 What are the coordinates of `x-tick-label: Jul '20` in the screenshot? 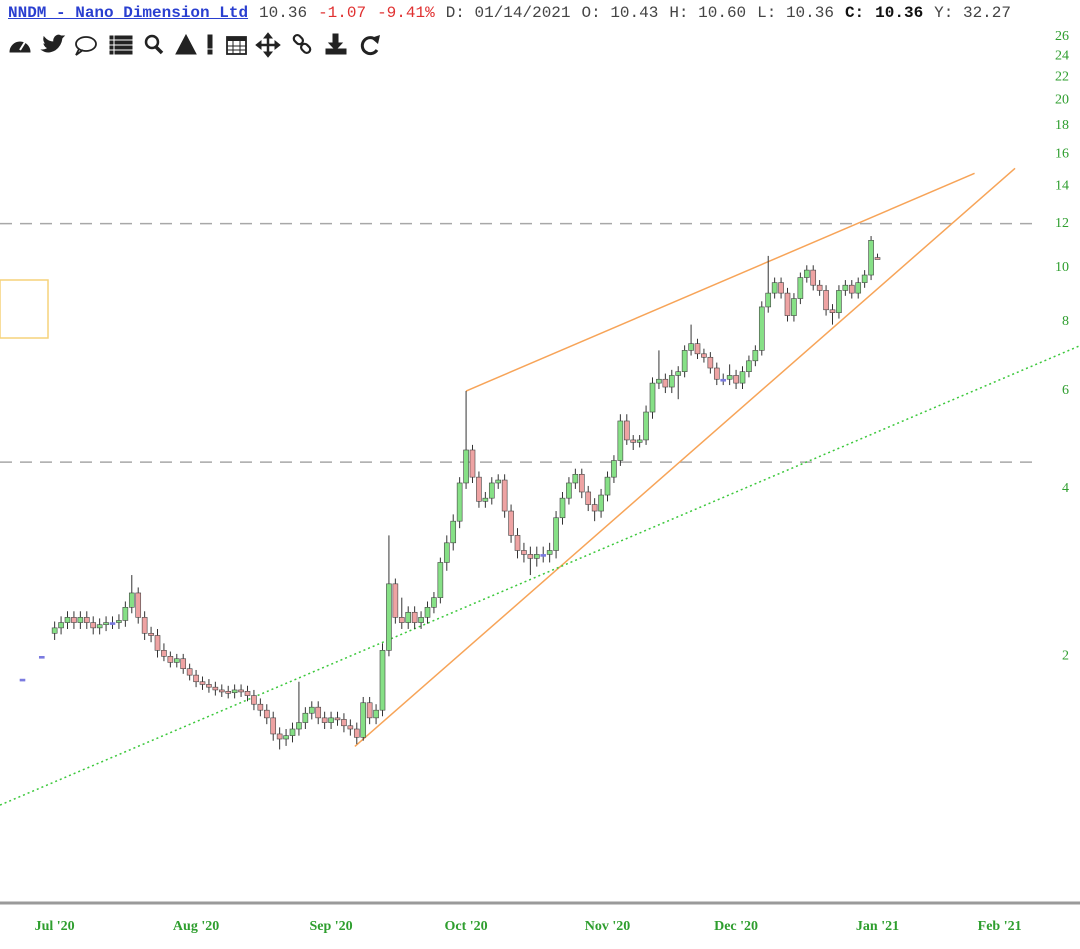 It's located at (55, 926).